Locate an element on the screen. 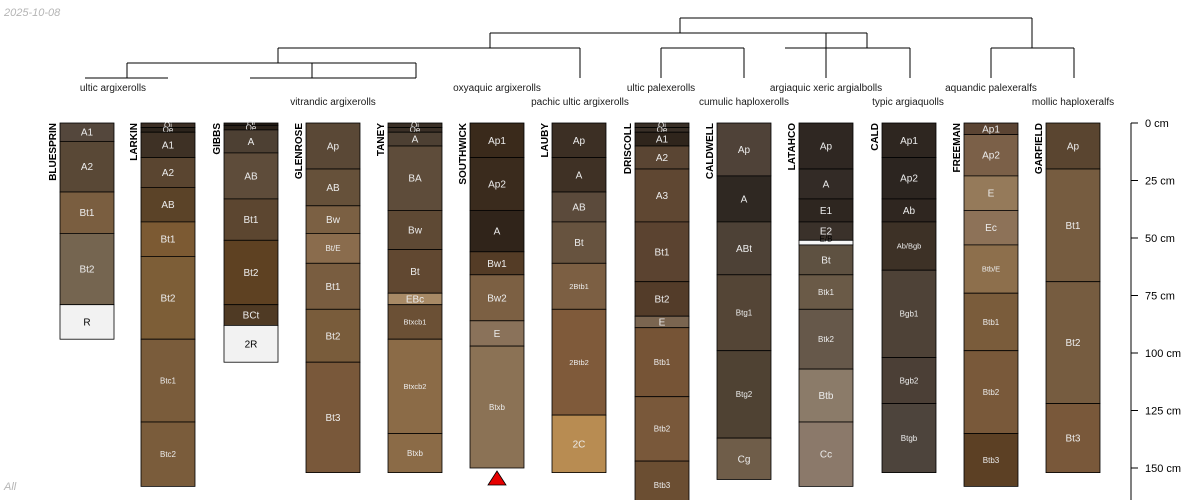  horizon-label: E2 is located at coordinates (826, 232).